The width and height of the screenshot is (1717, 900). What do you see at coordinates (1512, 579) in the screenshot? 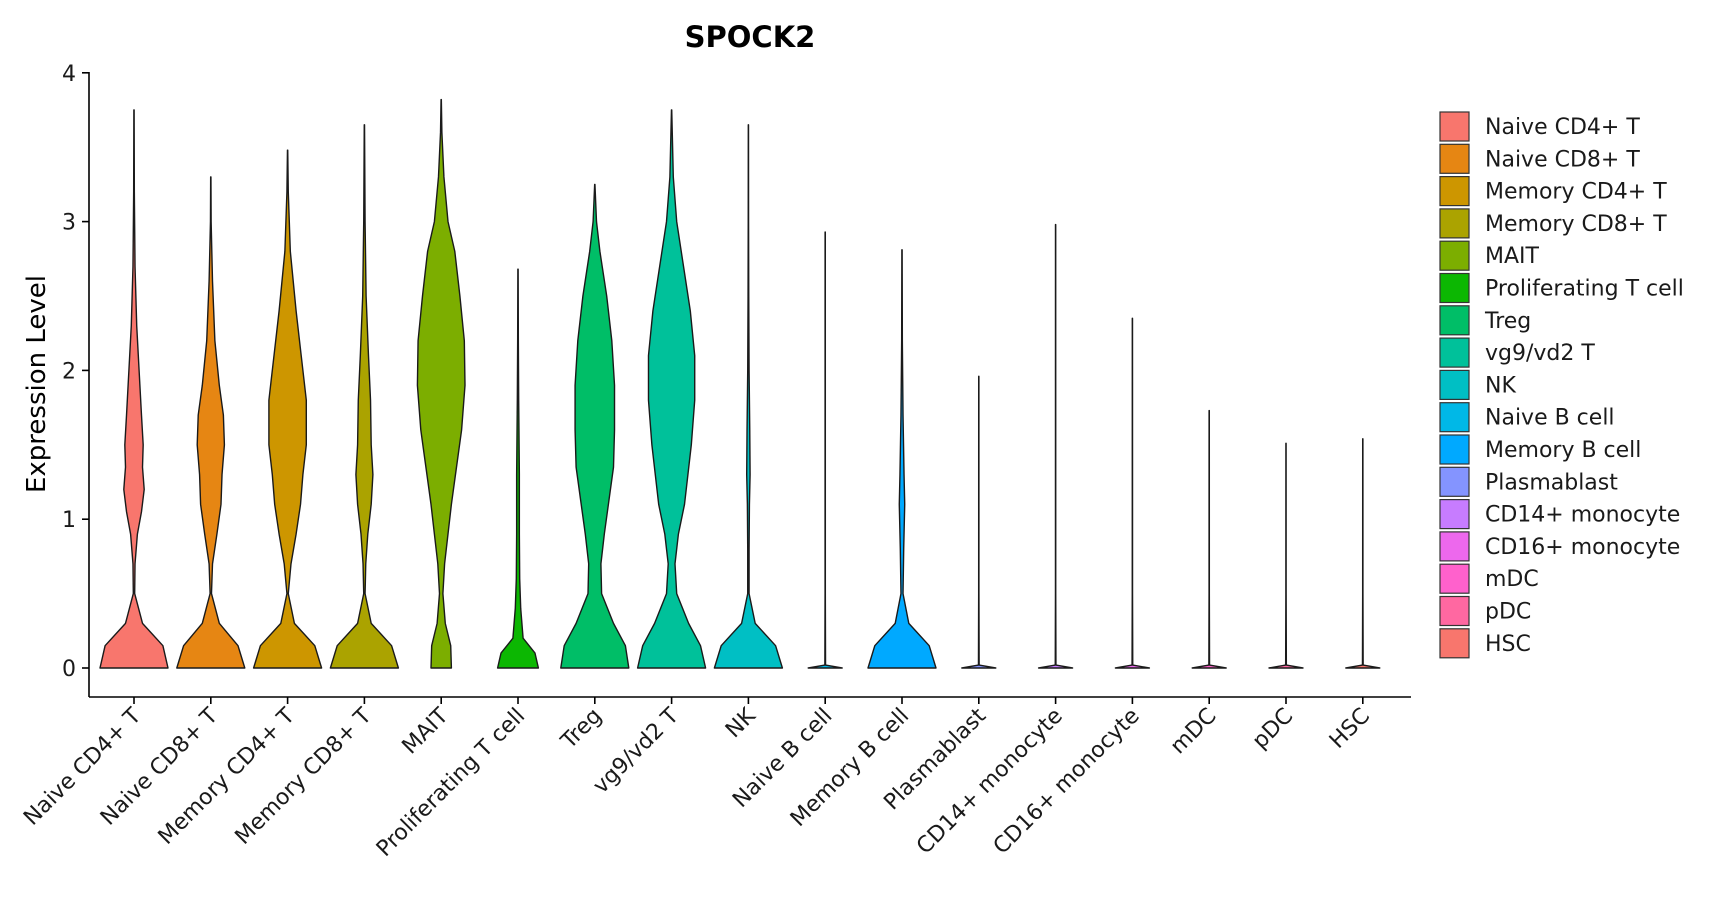
I see `legend-label: mDC` at bounding box center [1512, 579].